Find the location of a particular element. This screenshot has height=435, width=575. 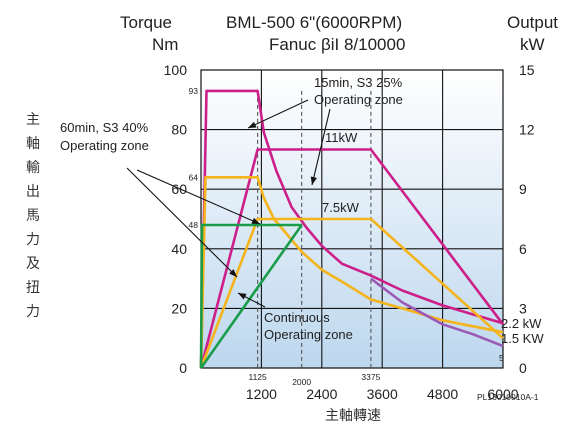

arrow-s3-25-a is located at coordinates (278, 114).